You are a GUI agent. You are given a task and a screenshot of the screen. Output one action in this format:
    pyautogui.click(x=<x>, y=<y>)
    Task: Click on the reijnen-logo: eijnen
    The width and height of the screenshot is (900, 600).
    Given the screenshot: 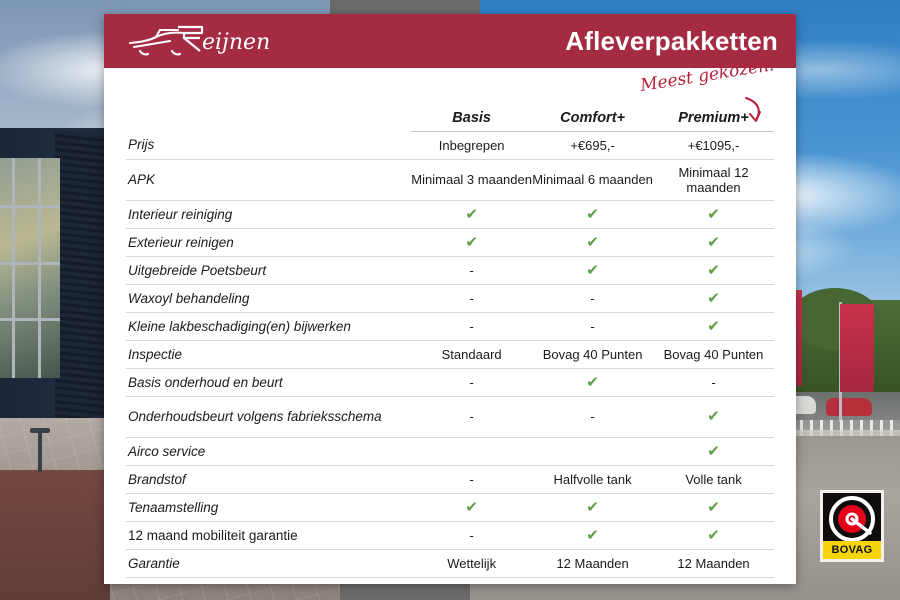 What is the action you would take?
    pyautogui.click(x=201, y=41)
    